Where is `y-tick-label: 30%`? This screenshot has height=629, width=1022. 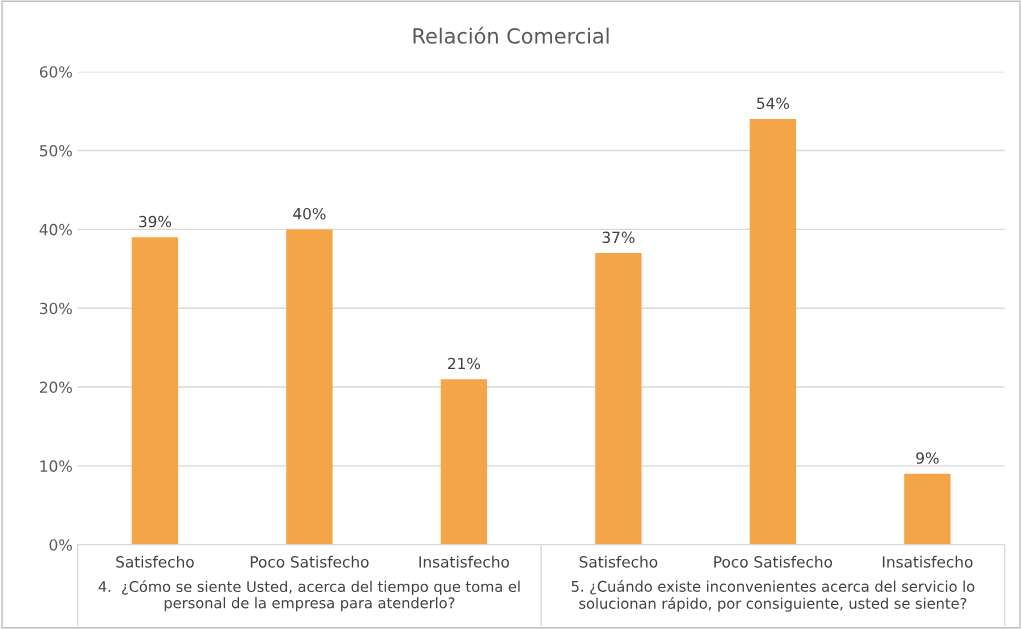
y-tick-label: 30% is located at coordinates (56, 308).